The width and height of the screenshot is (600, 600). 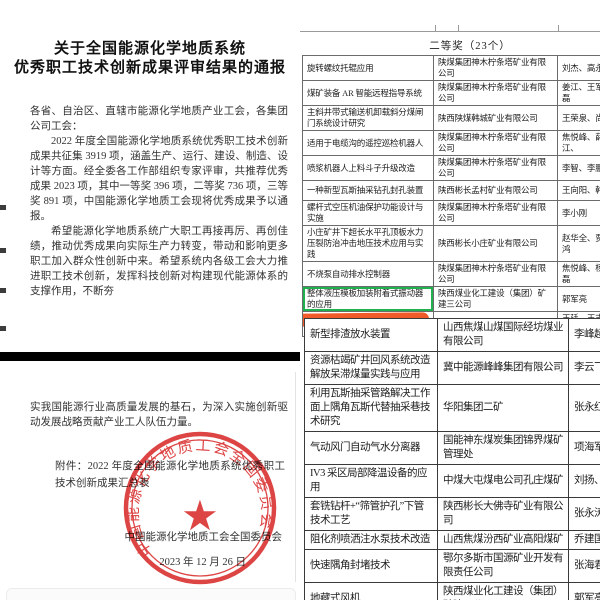 I want to click on scan-edge-artifact, so click(x=151, y=594).